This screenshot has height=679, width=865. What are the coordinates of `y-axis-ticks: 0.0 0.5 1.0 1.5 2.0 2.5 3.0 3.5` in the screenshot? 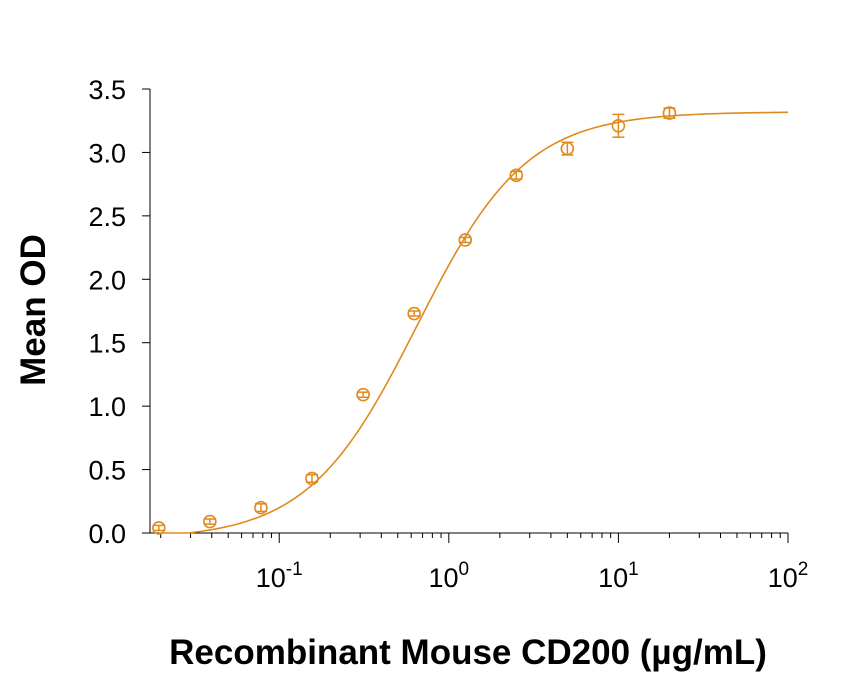 It's located at (119, 312).